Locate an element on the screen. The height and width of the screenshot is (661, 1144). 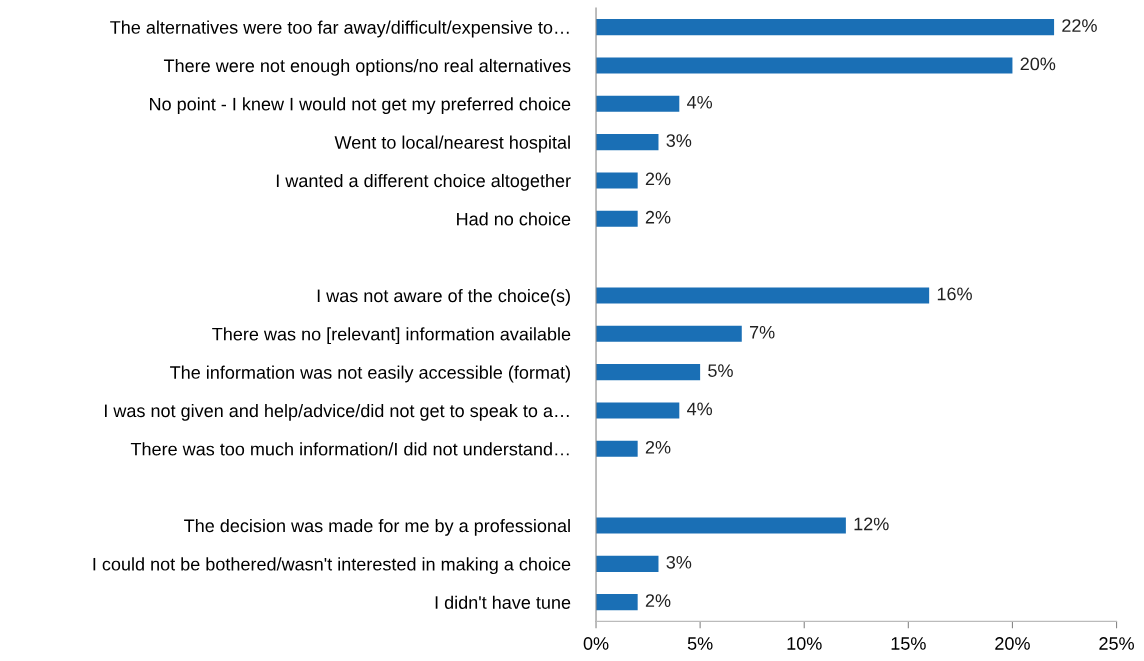
data-label: 20% is located at coordinates (1038, 64).